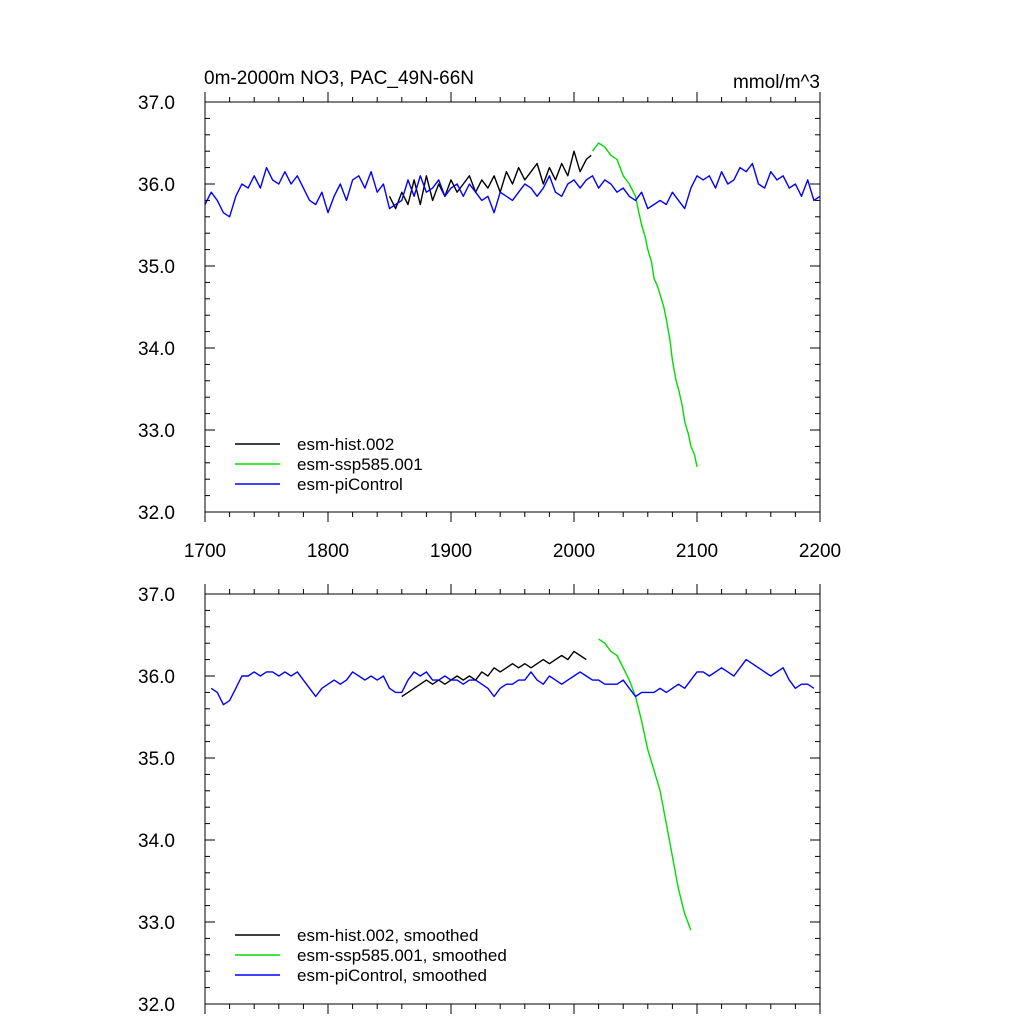 The height and width of the screenshot is (1029, 1024). What do you see at coordinates (205, 551) in the screenshot?
I see `x-tick-label: 1700` at bounding box center [205, 551].